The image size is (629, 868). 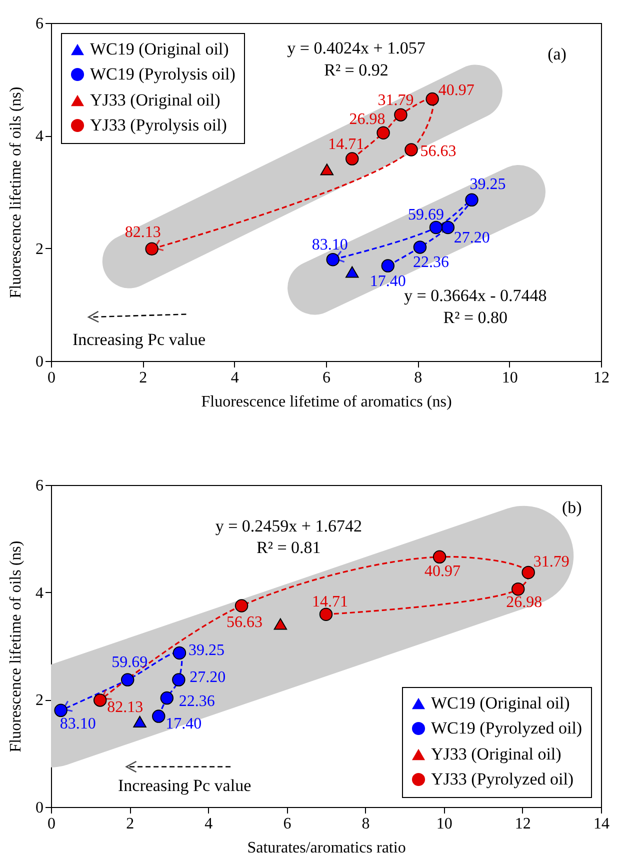 What do you see at coordinates (288, 526) in the screenshot?
I see `annotation: y = 0.2459x + 1.6742` at bounding box center [288, 526].